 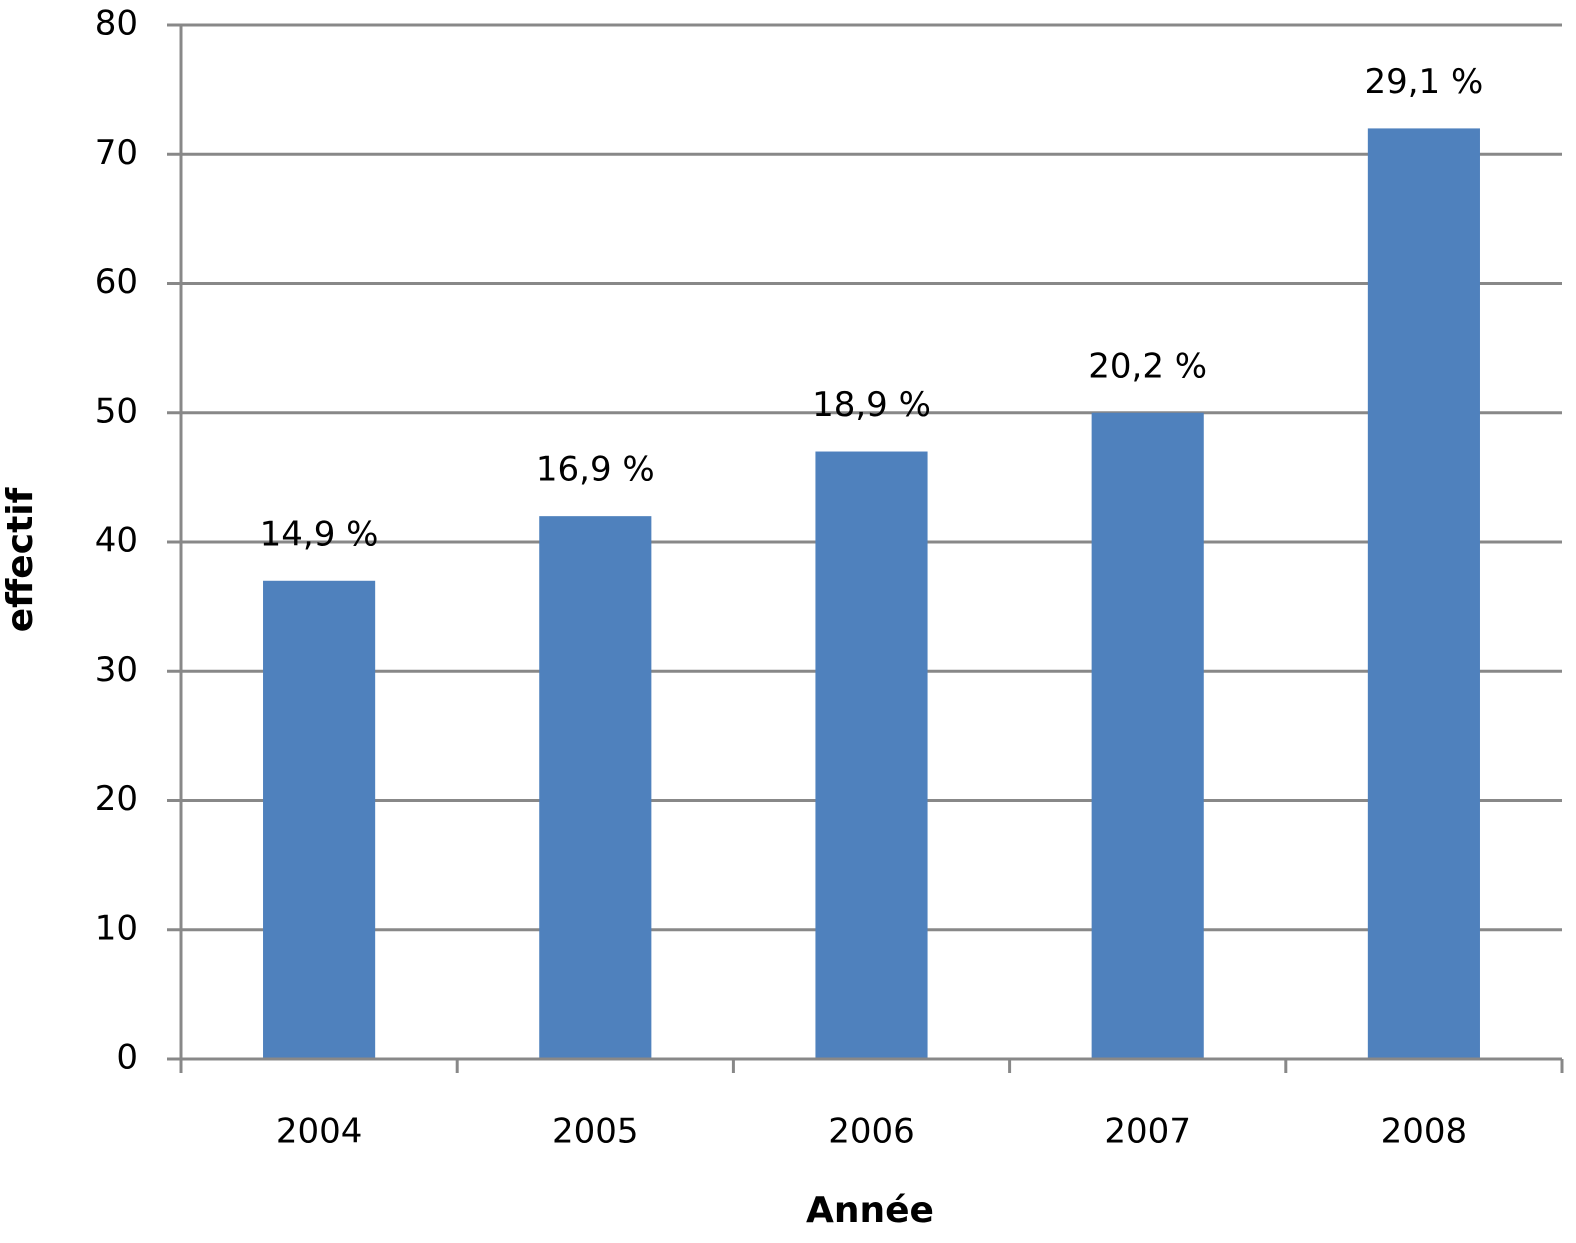 What do you see at coordinates (871, 405) in the screenshot?
I see `bar-annotation: 18,9 %` at bounding box center [871, 405].